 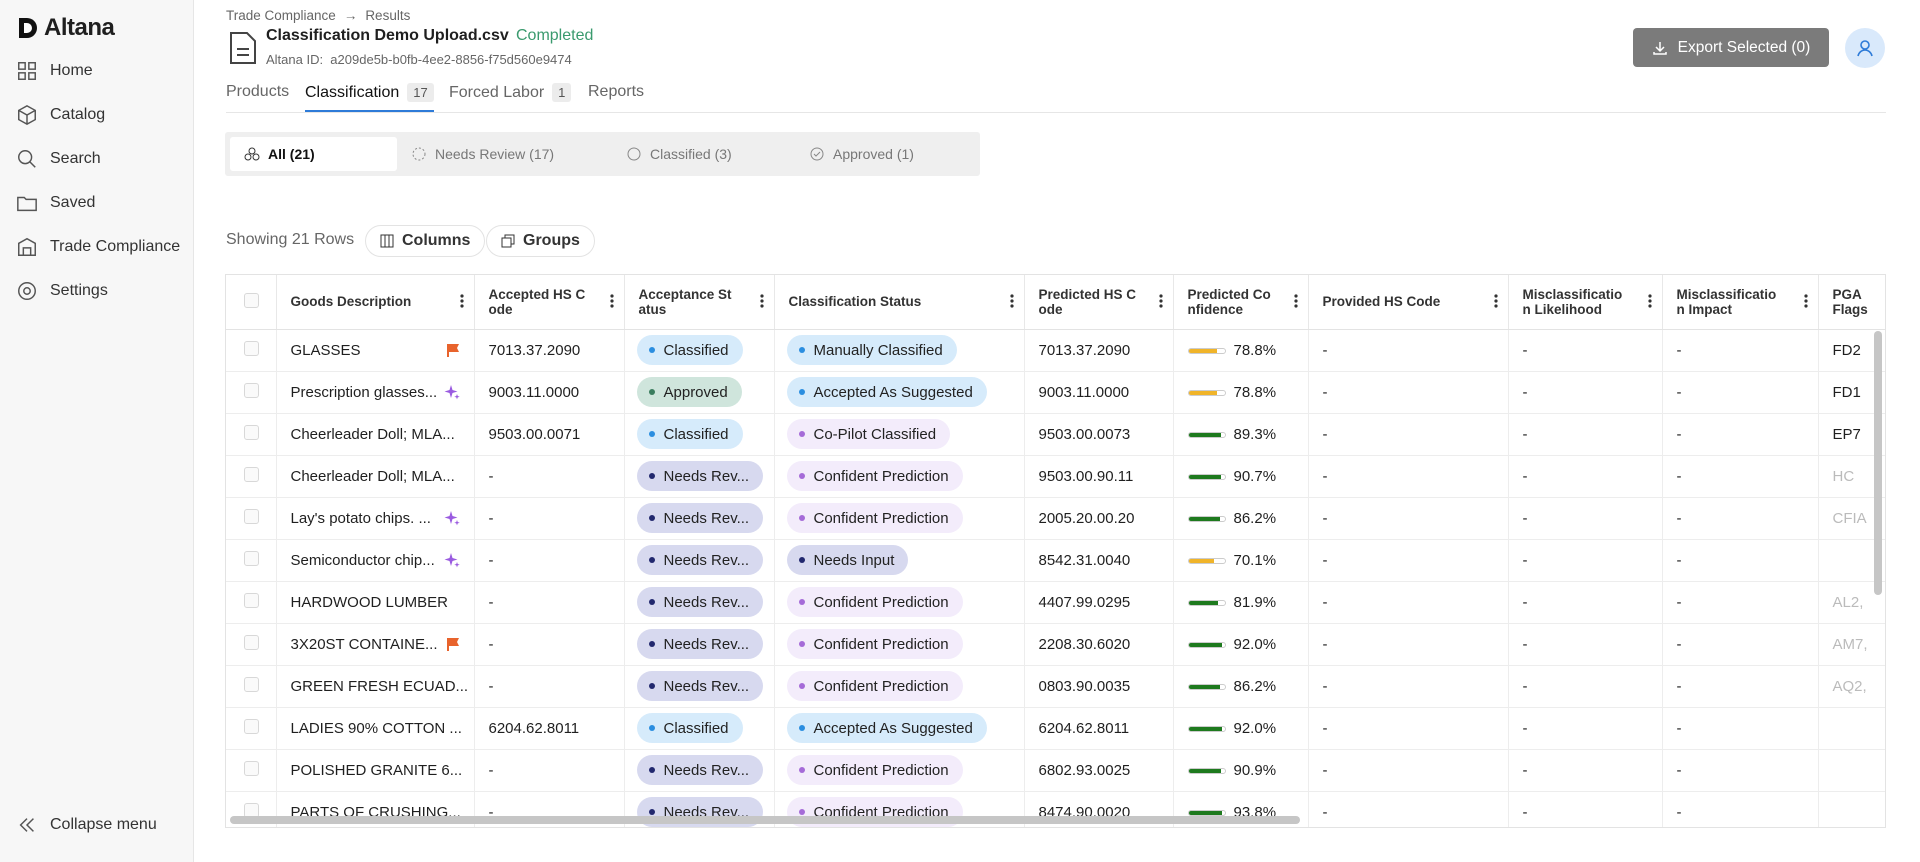 I want to click on tab: Reports, so click(x=616, y=92).